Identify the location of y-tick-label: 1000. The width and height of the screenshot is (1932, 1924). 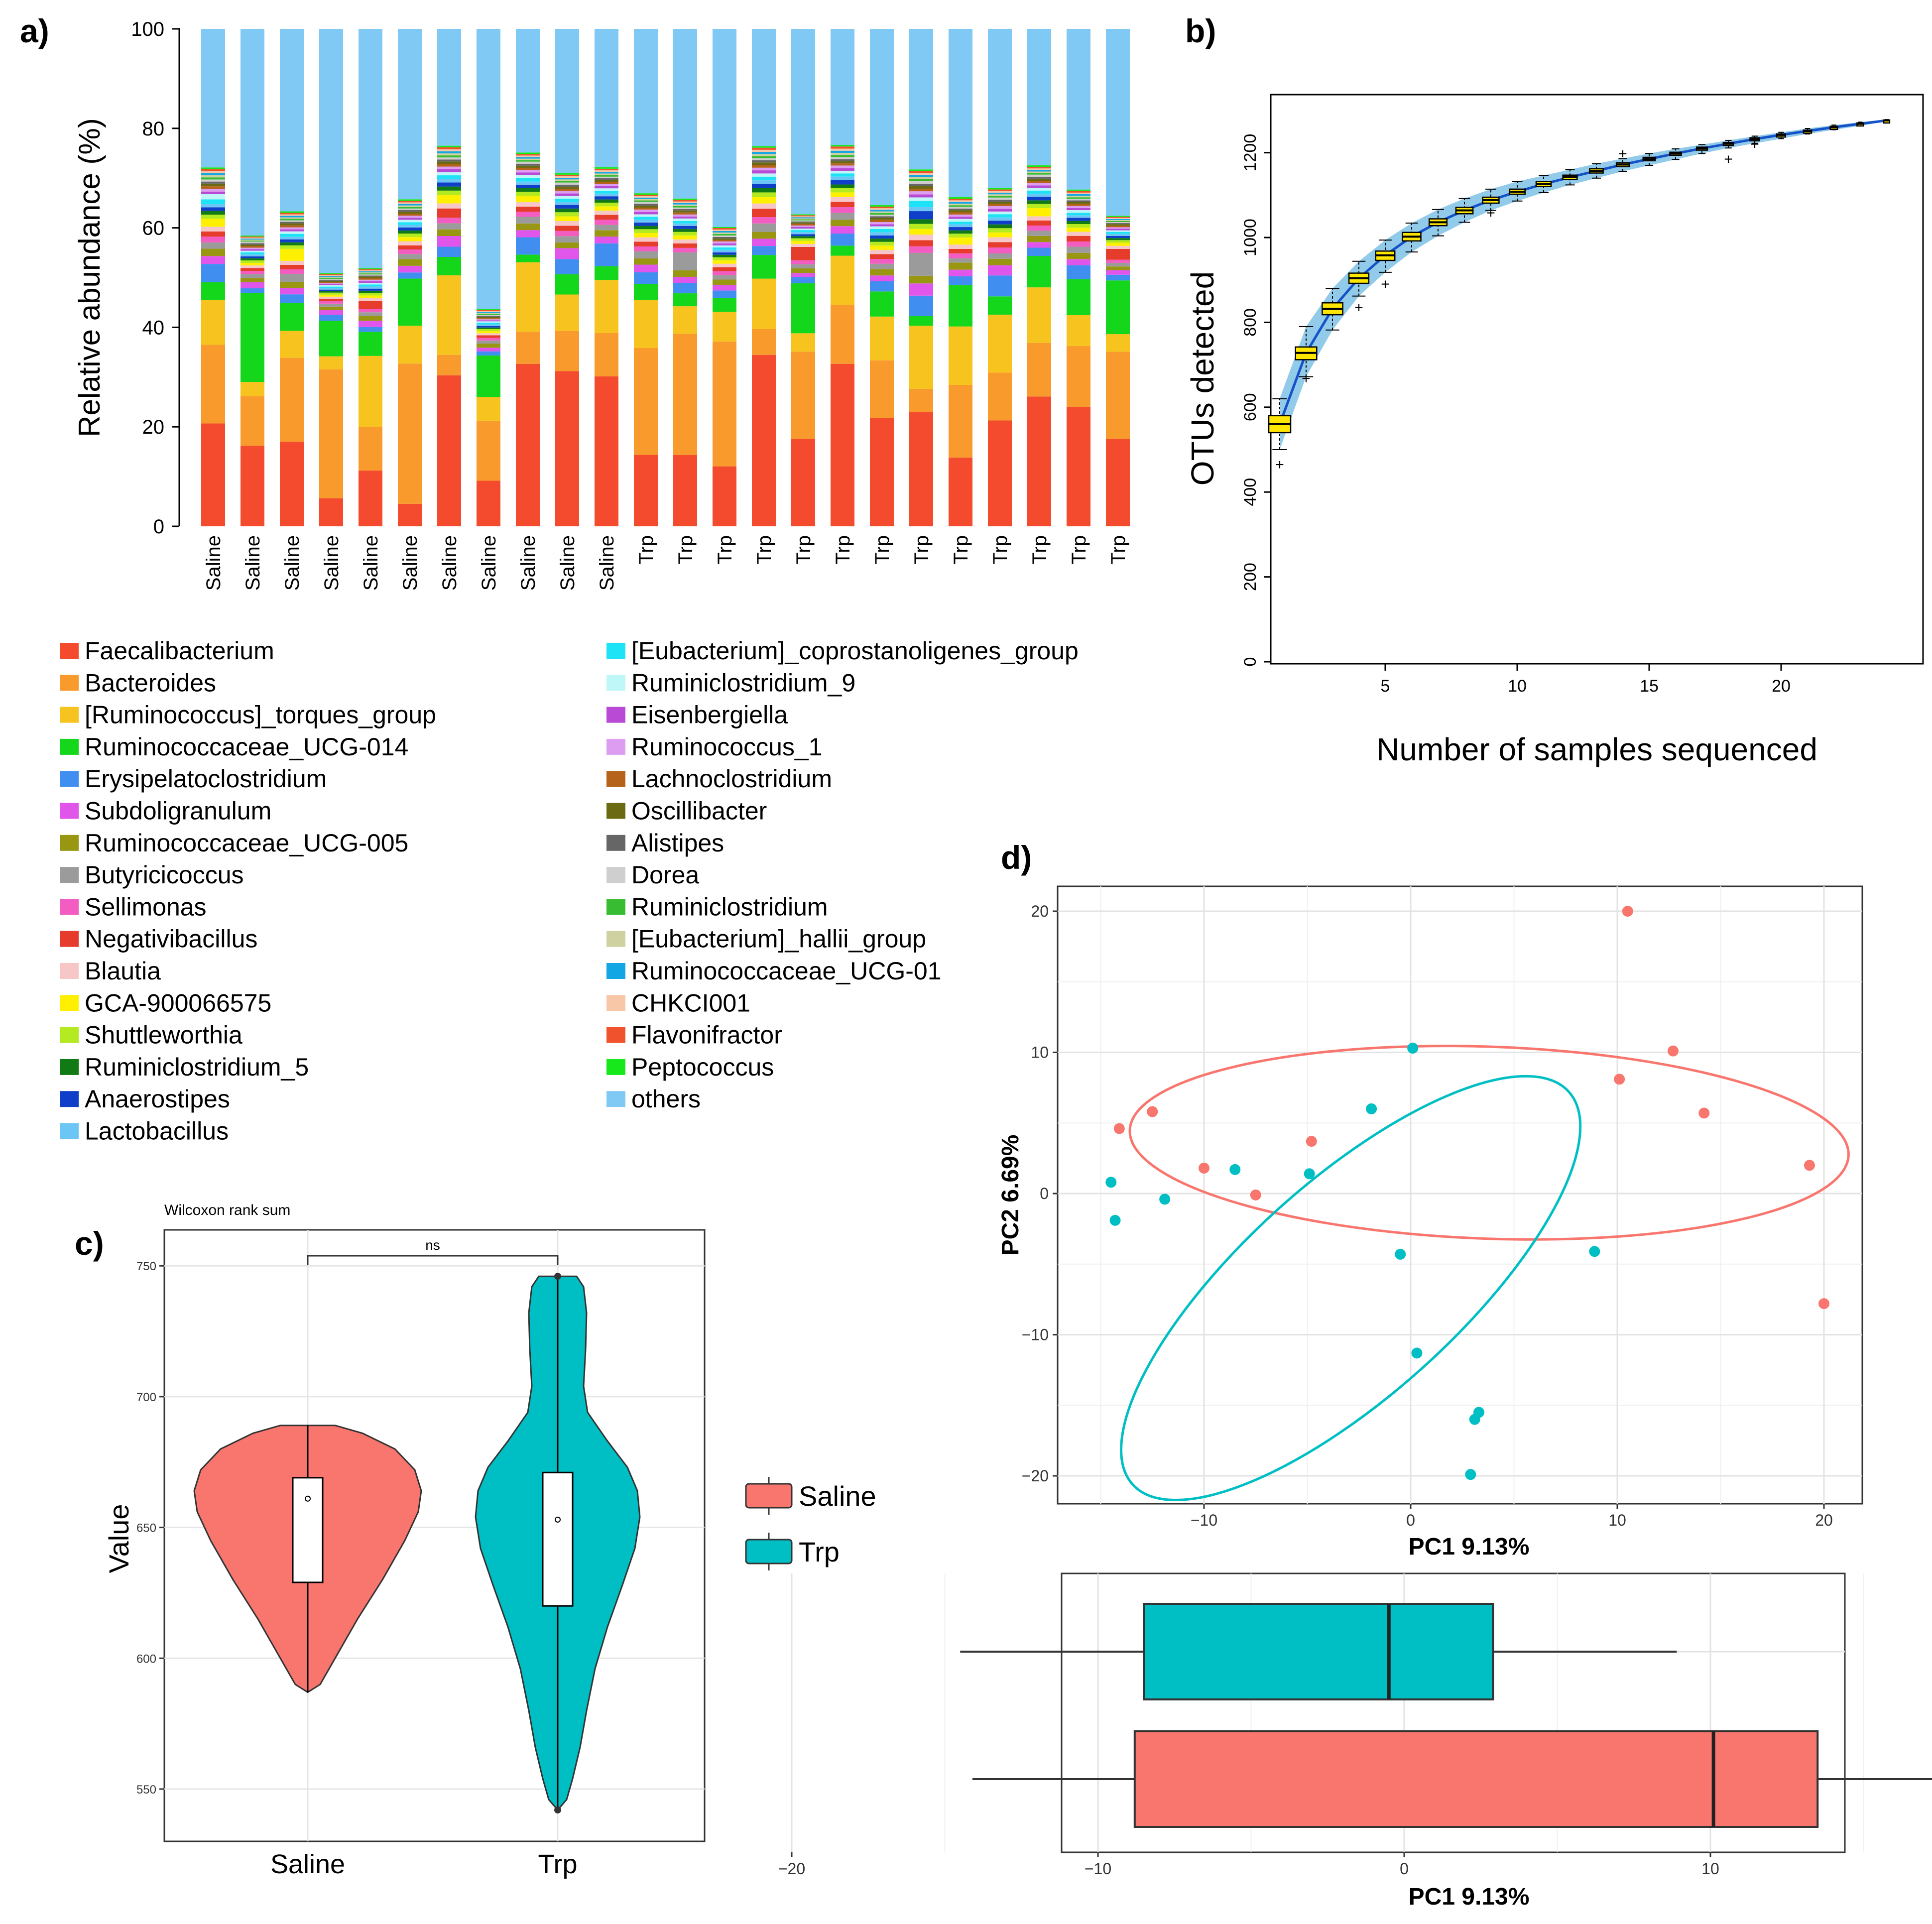
(1250, 237).